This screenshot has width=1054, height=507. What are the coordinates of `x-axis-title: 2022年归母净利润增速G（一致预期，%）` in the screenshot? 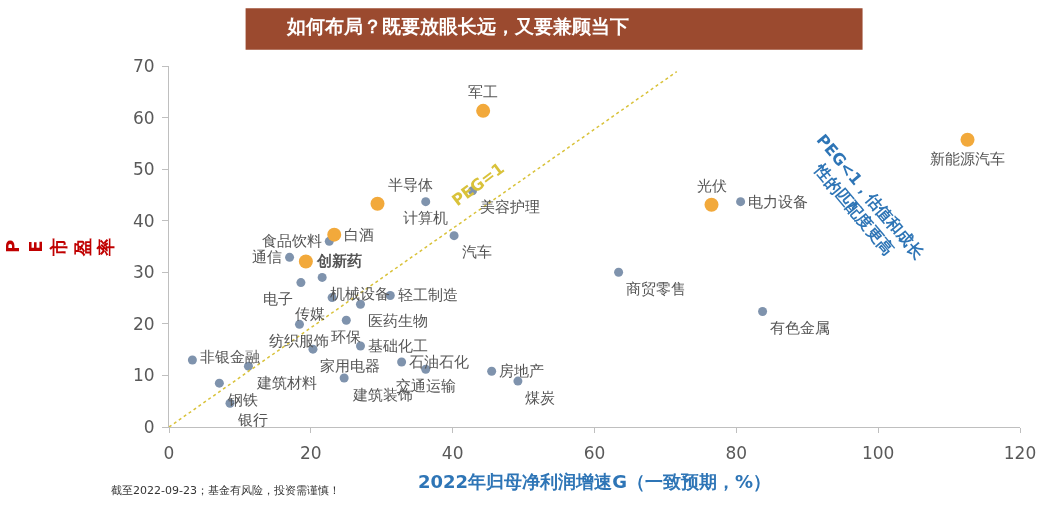 It's located at (594, 481).